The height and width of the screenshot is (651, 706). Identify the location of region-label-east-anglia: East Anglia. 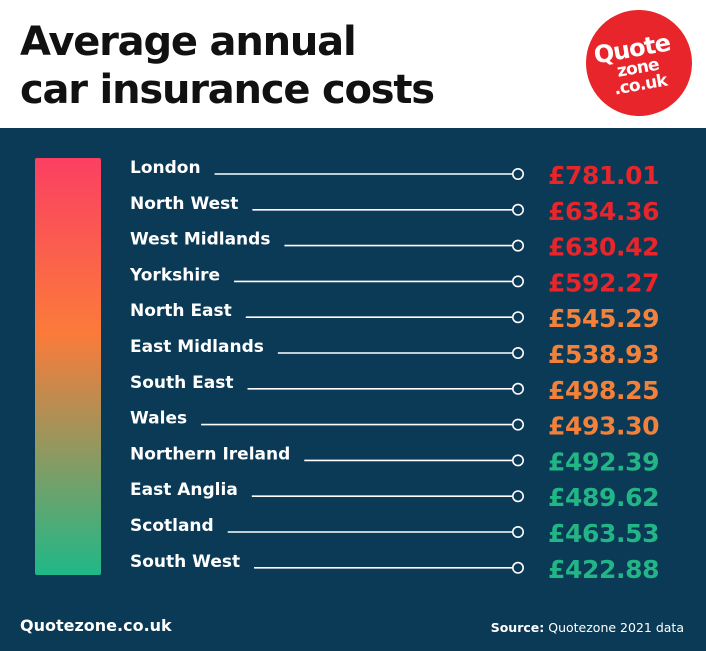
(184, 490).